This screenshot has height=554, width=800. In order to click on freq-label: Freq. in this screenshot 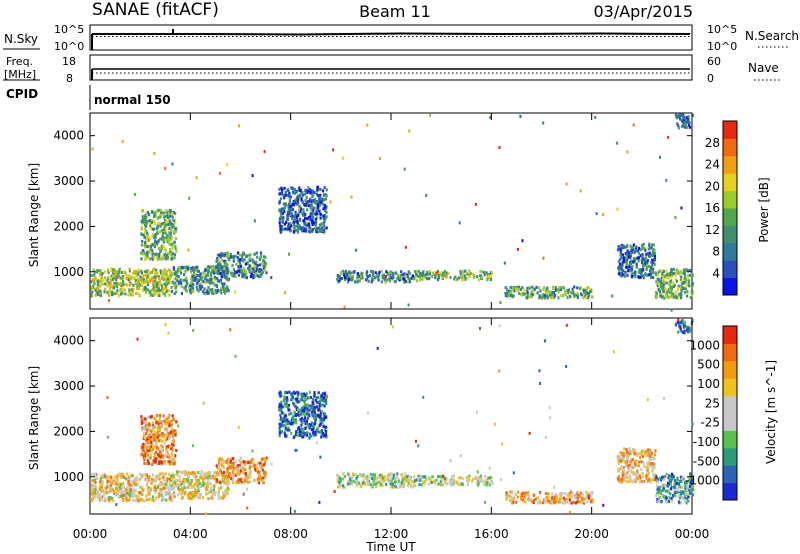, I will do `click(19, 61)`.